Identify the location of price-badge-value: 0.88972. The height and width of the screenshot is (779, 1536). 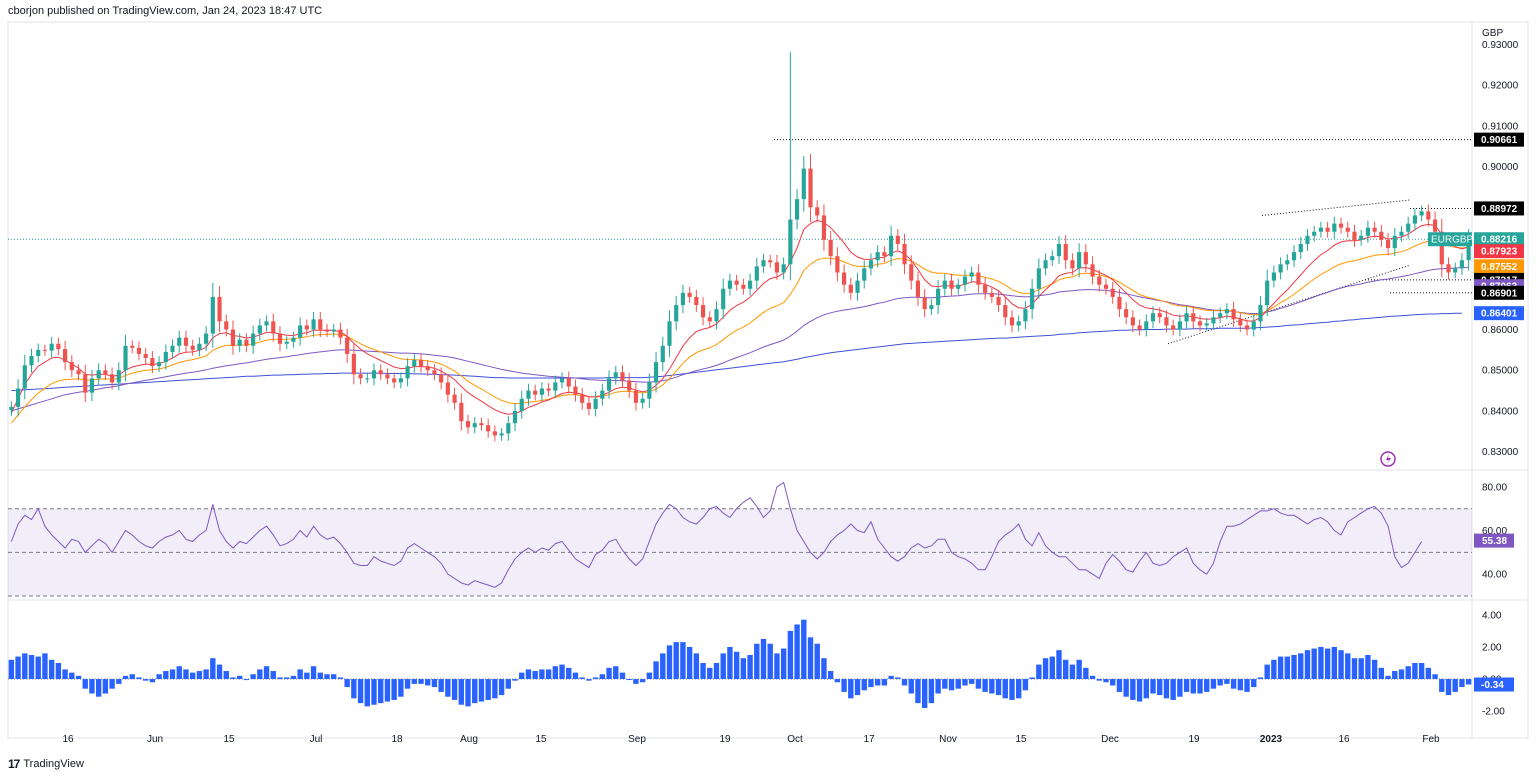
(1499, 209).